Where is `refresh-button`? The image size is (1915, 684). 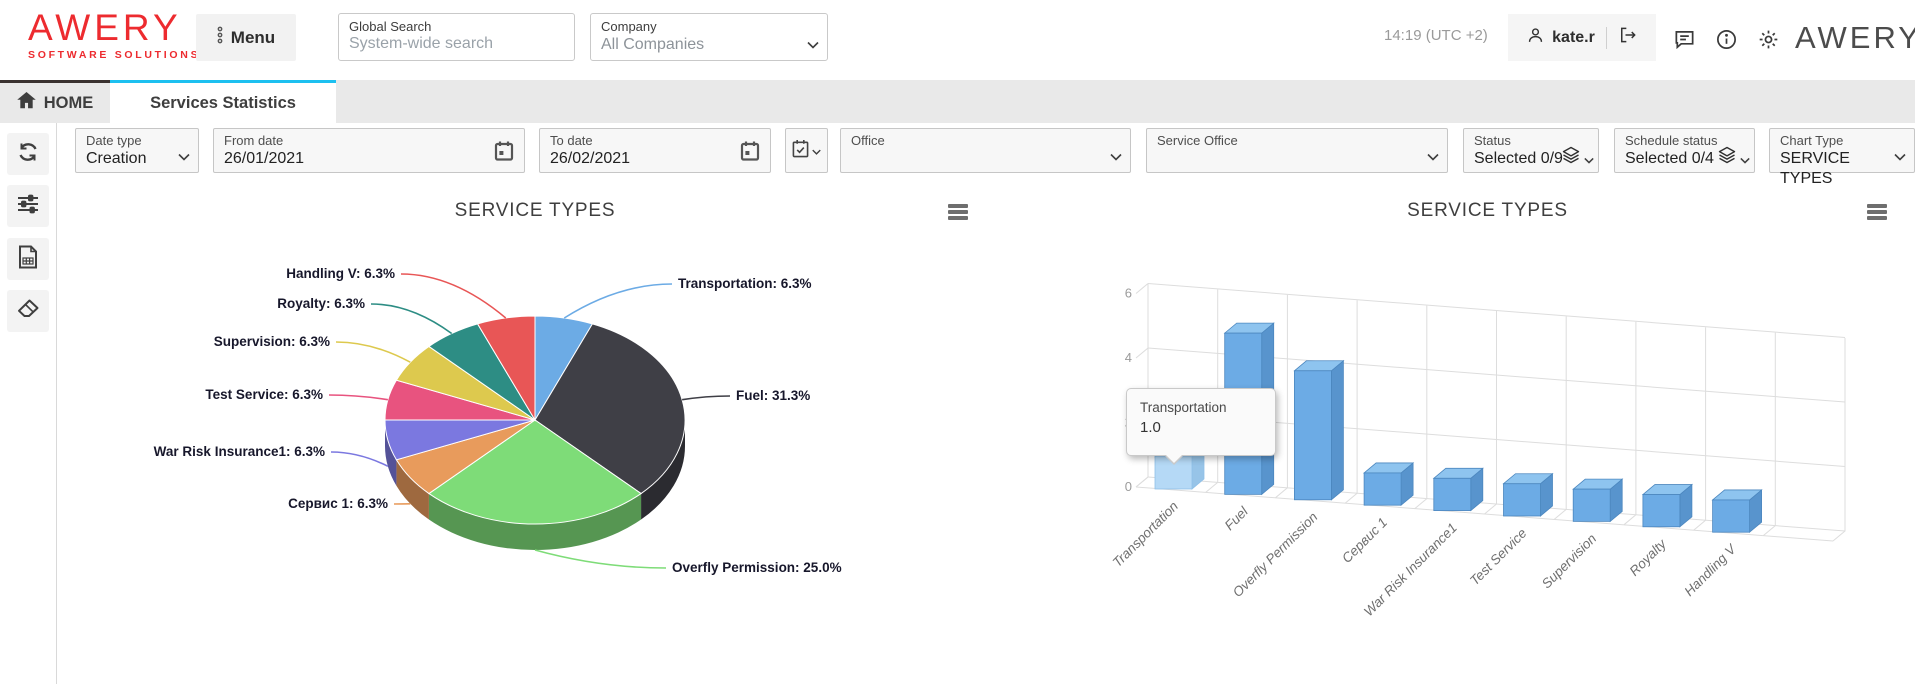 refresh-button is located at coordinates (28, 154).